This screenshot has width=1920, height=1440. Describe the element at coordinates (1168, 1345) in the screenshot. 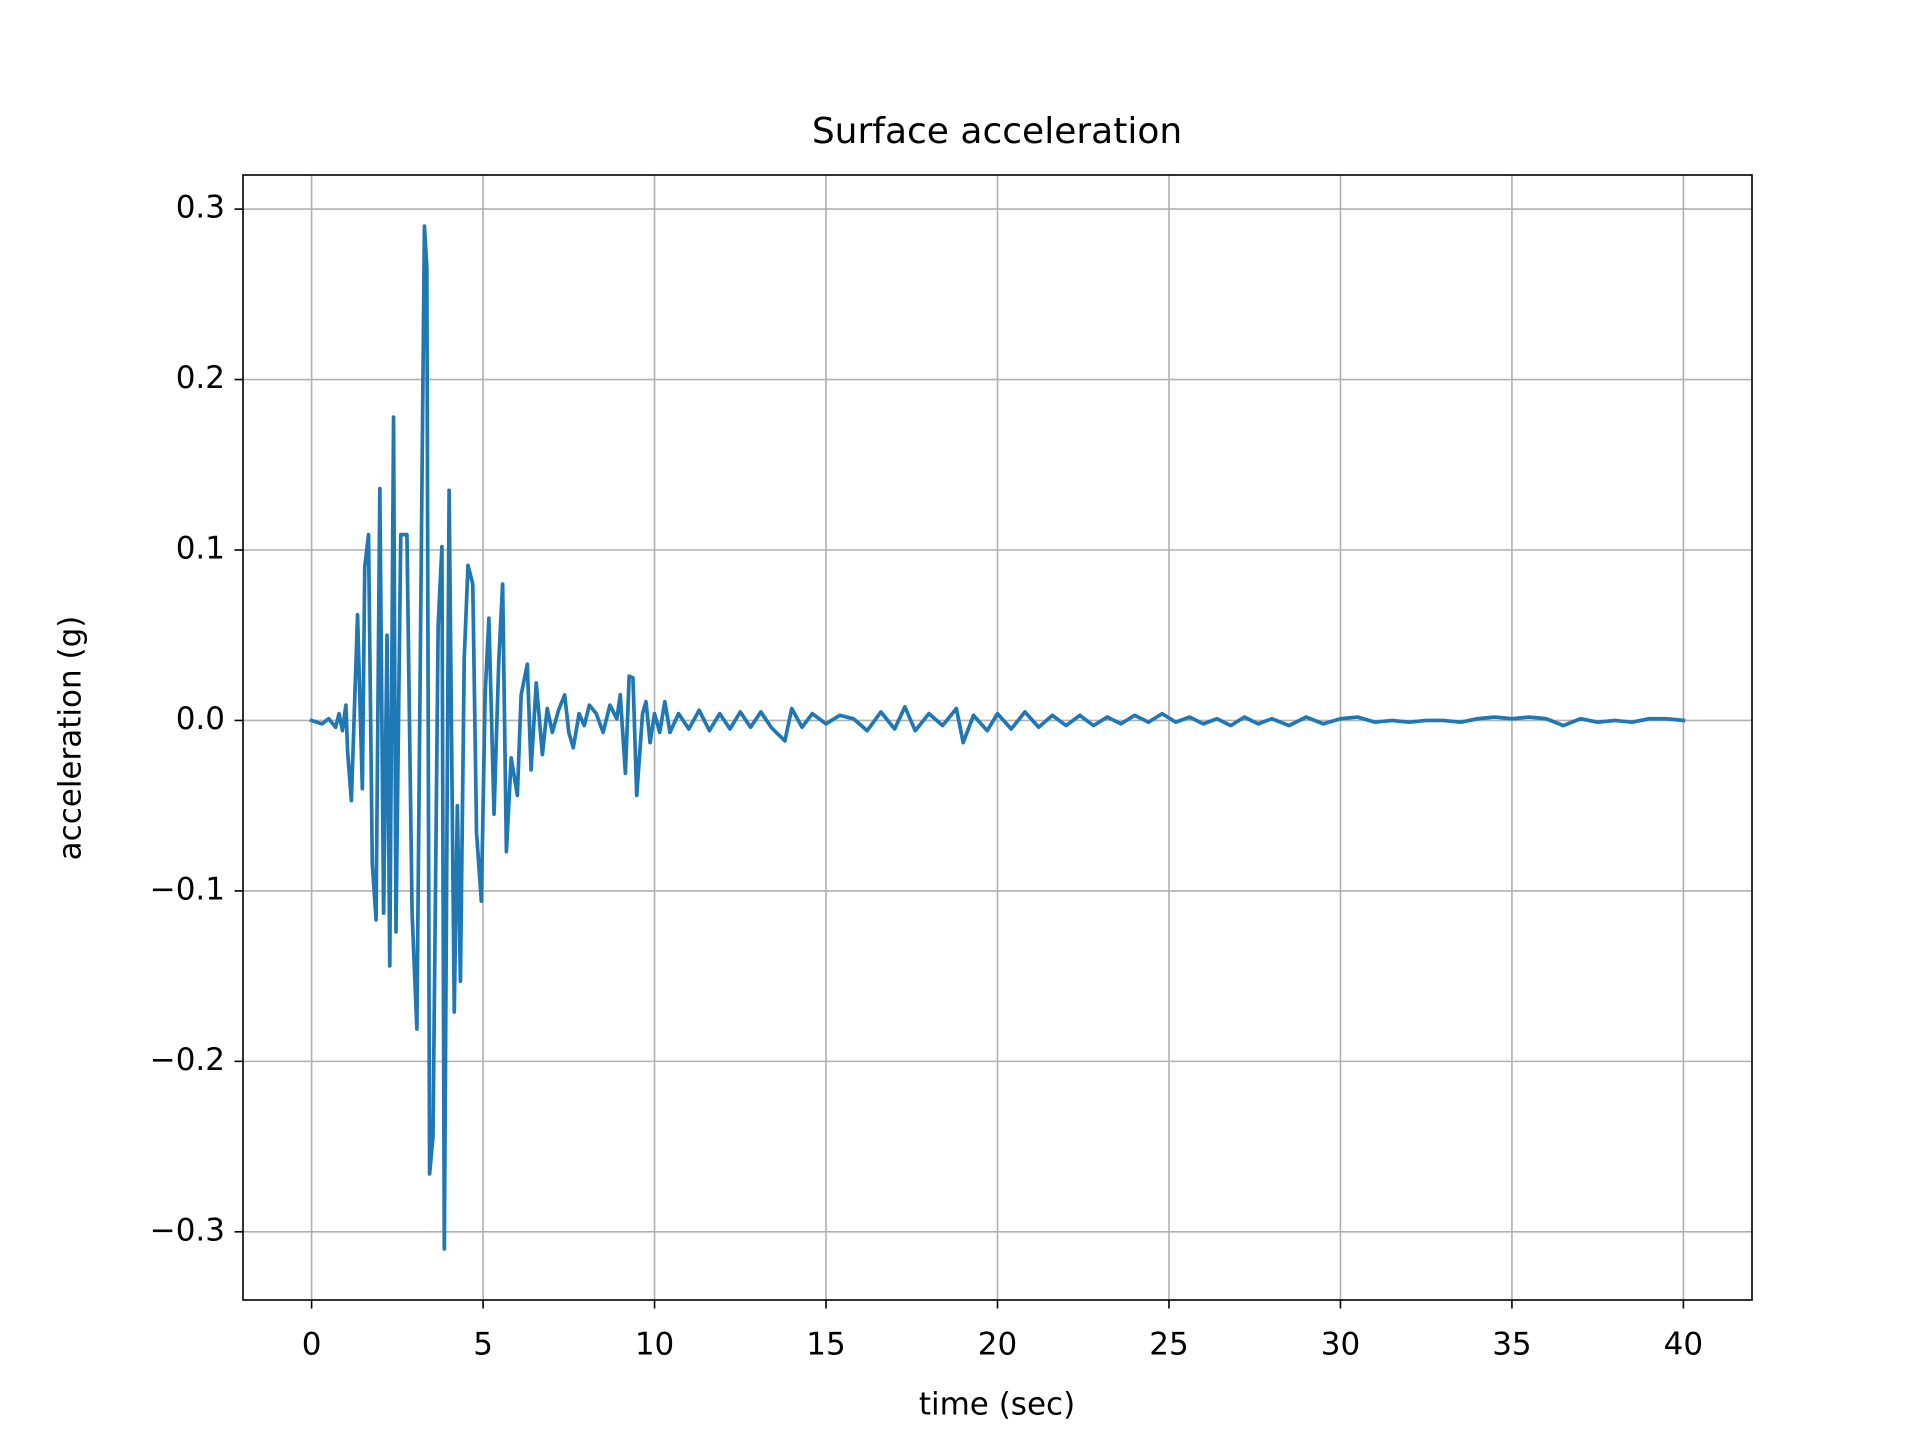

I see `x-tick-label: 25` at that location.